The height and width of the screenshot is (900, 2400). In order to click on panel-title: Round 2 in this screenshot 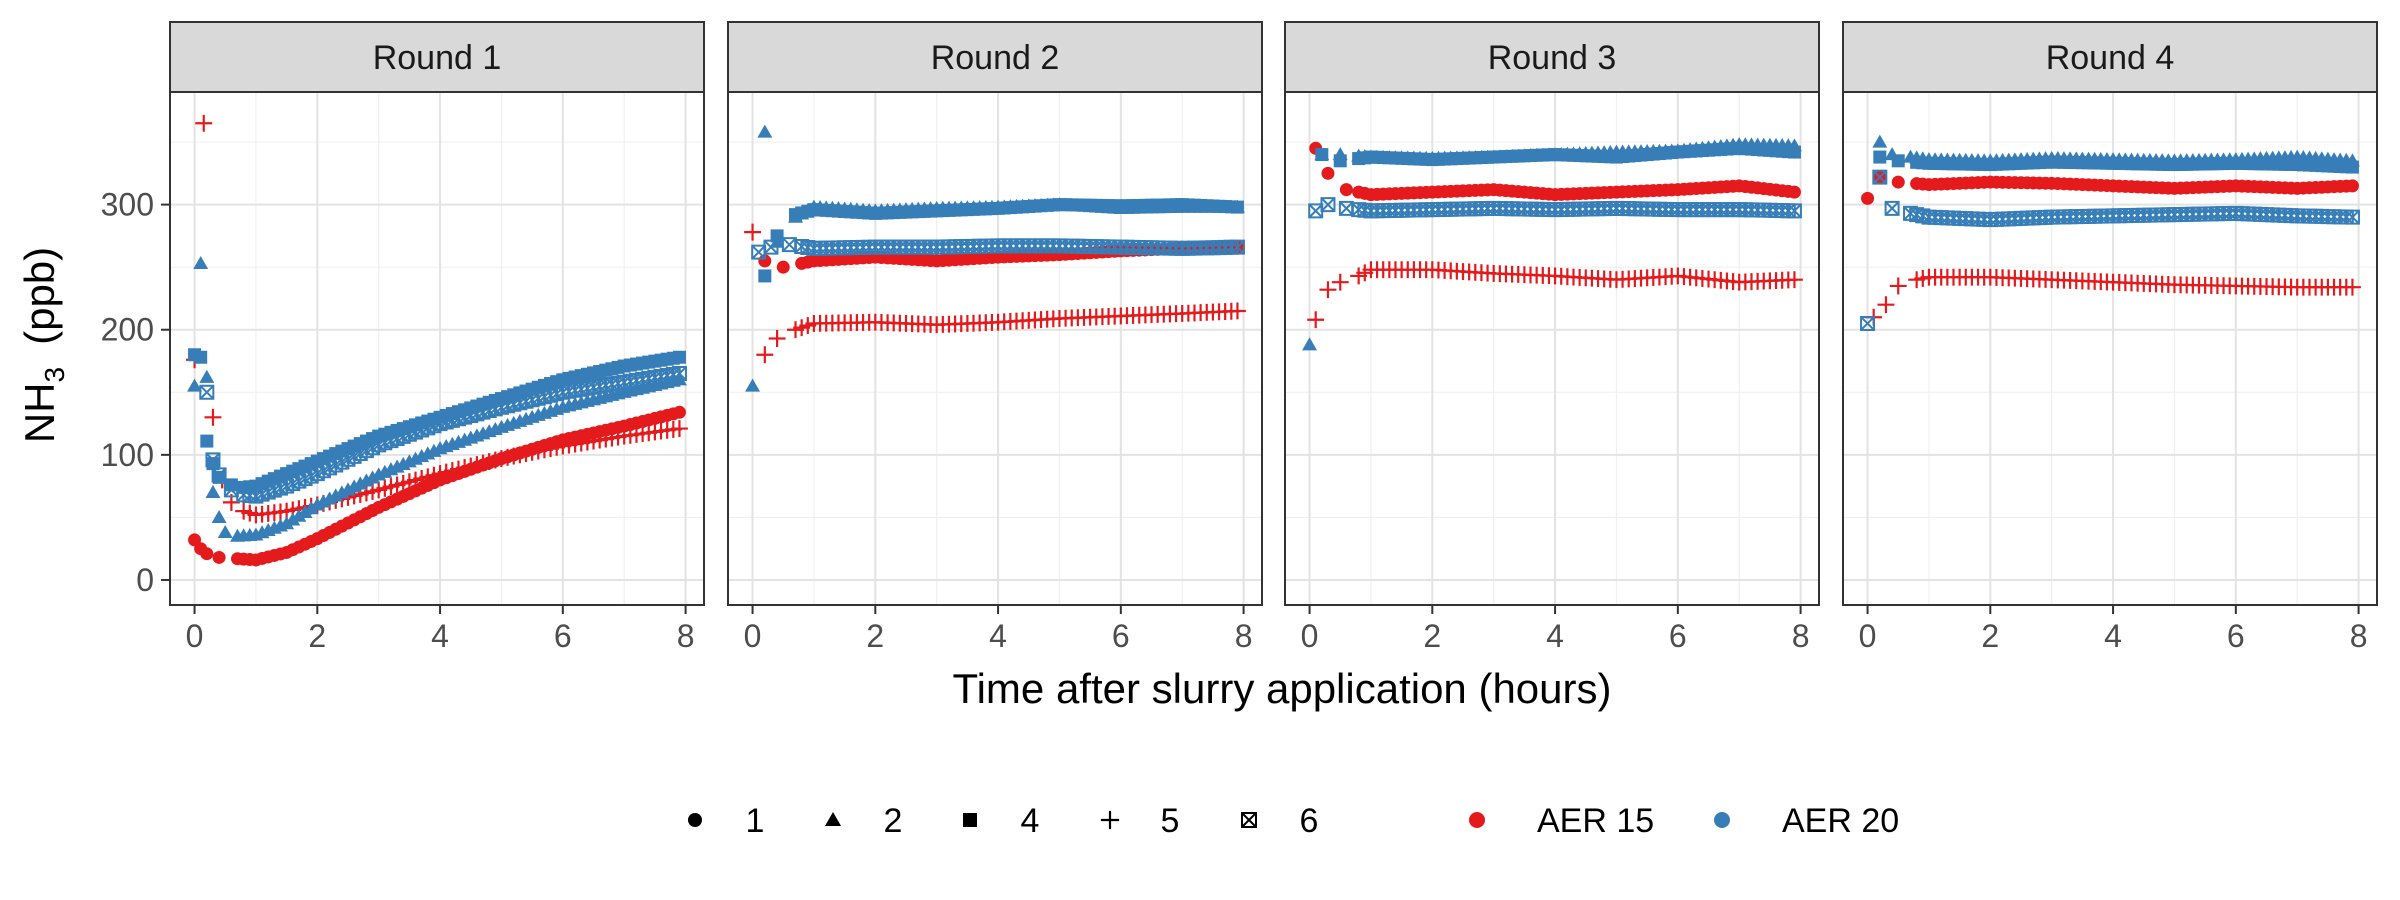, I will do `click(995, 58)`.